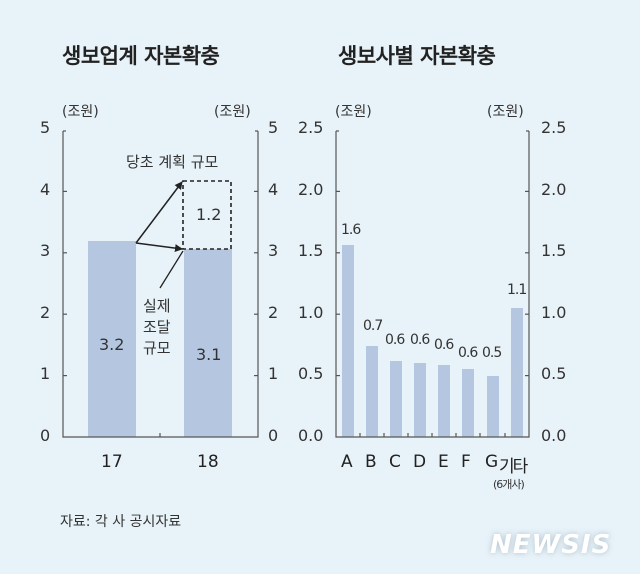 The width and height of the screenshot is (640, 574). I want to click on planned-value: 1.2, so click(209, 214).